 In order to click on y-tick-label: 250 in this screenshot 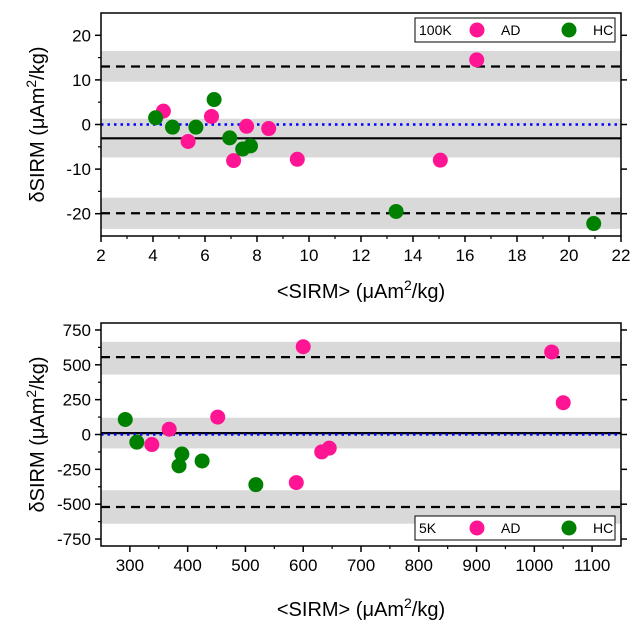, I will do `click(77, 400)`.